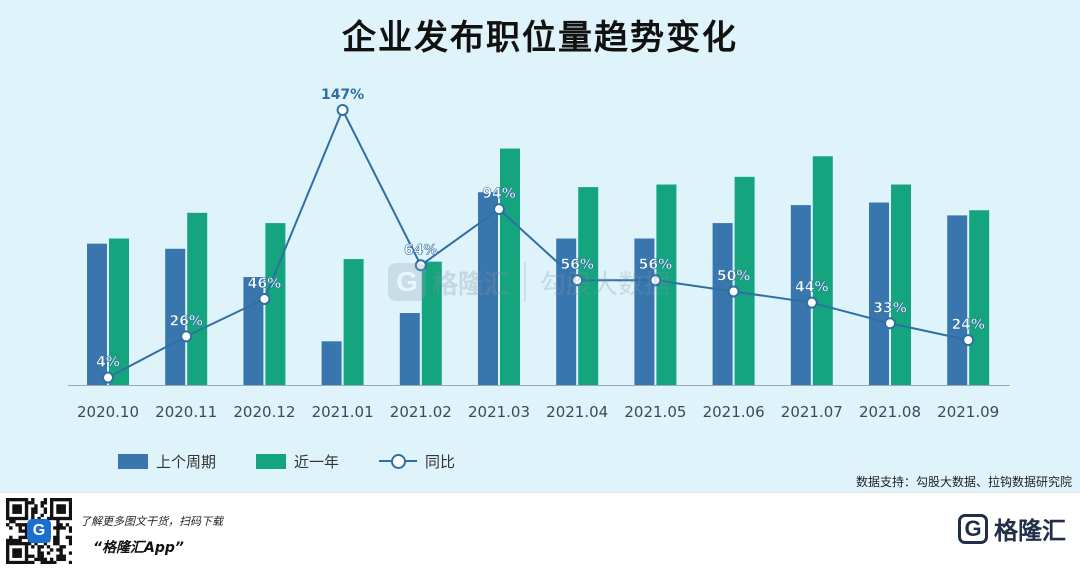 The width and height of the screenshot is (1080, 573). I want to click on bar-past-year-2021.02, so click(431, 323).